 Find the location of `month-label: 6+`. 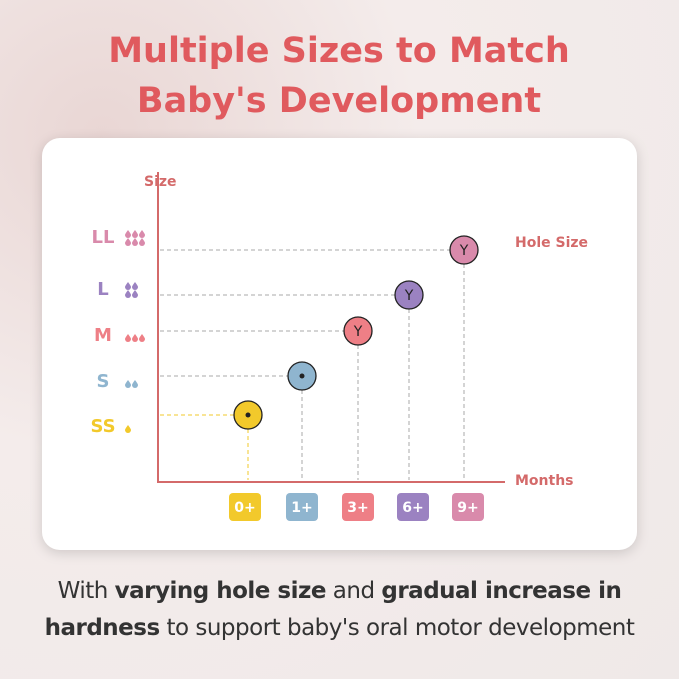

month-label: 6+ is located at coordinates (412, 508).